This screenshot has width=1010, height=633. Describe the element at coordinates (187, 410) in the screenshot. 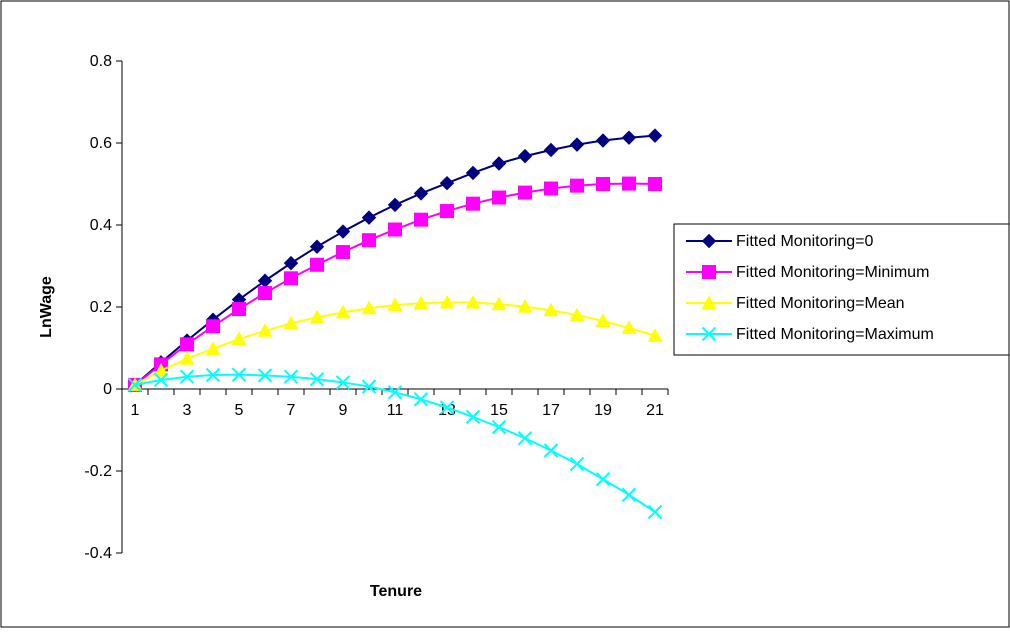

I see `x-tick-label: 3` at that location.